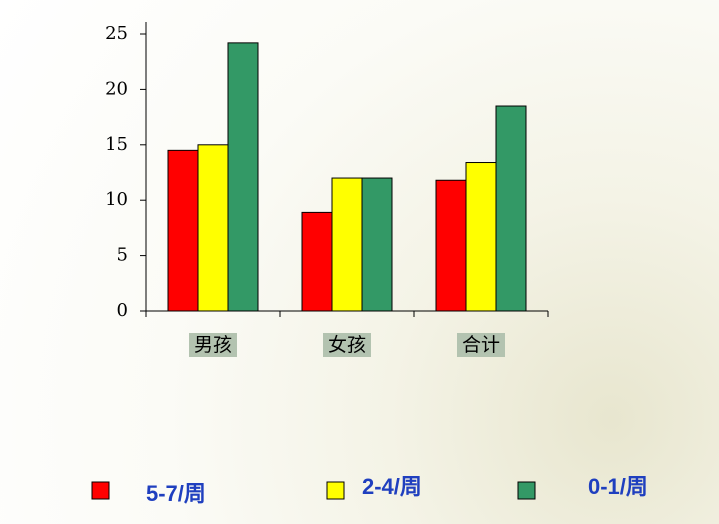 This screenshot has height=524, width=719. I want to click on y-tick-label: 0, so click(122, 310).